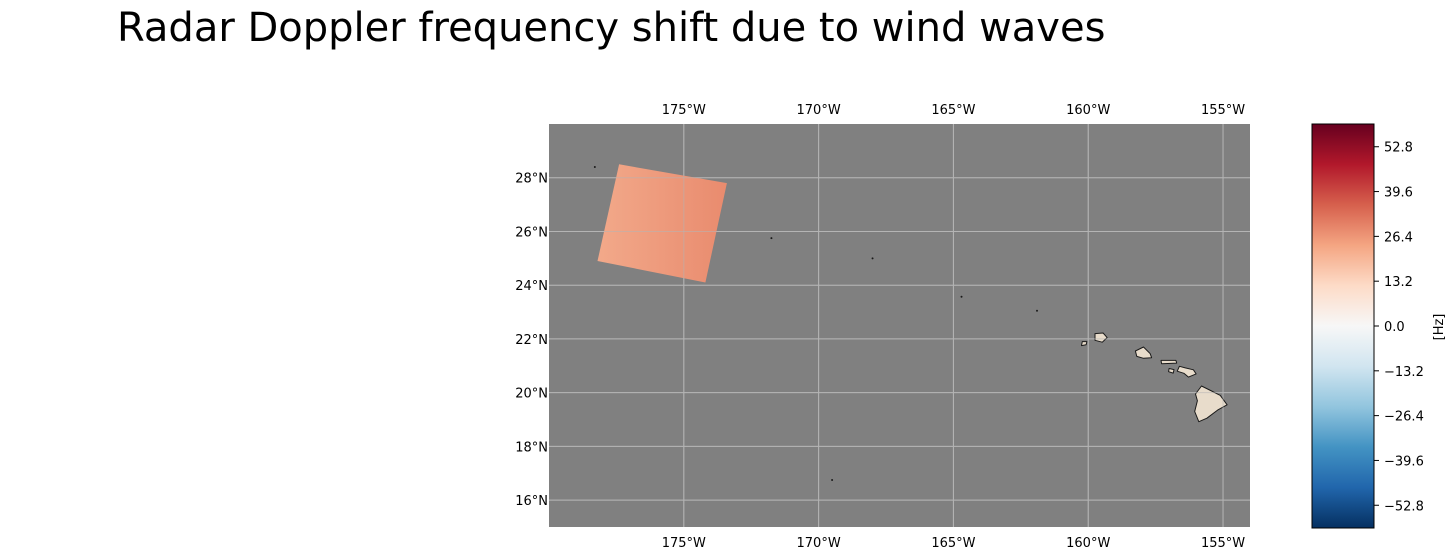 The height and width of the screenshot is (559, 1455). What do you see at coordinates (531, 447) in the screenshot?
I see `latitude-tick-label: 18°N` at bounding box center [531, 447].